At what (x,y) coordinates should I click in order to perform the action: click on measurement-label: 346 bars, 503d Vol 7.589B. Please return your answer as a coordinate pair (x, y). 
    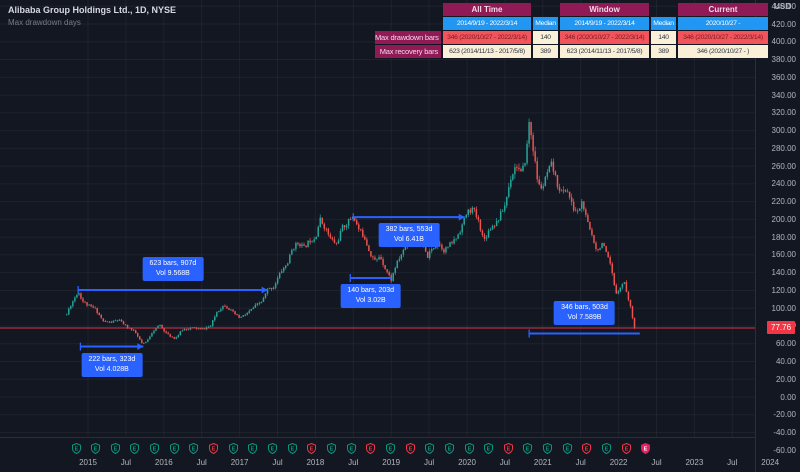
    Looking at the image, I should click on (584, 312).